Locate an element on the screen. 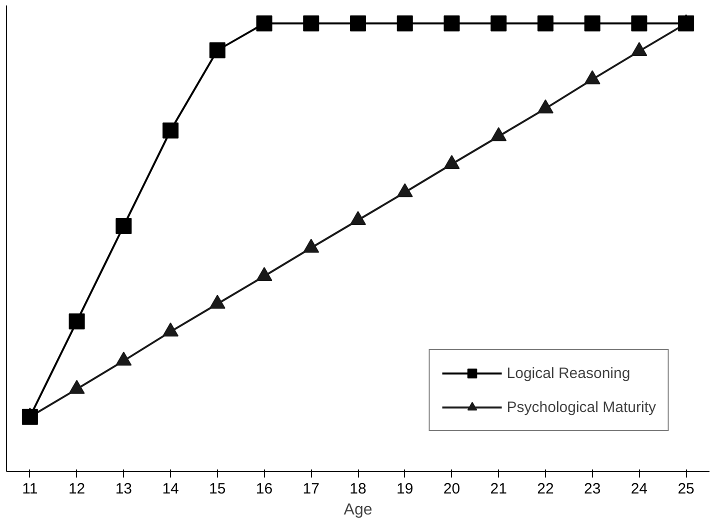 The width and height of the screenshot is (714, 521). x-tick-label: 21 is located at coordinates (498, 489).